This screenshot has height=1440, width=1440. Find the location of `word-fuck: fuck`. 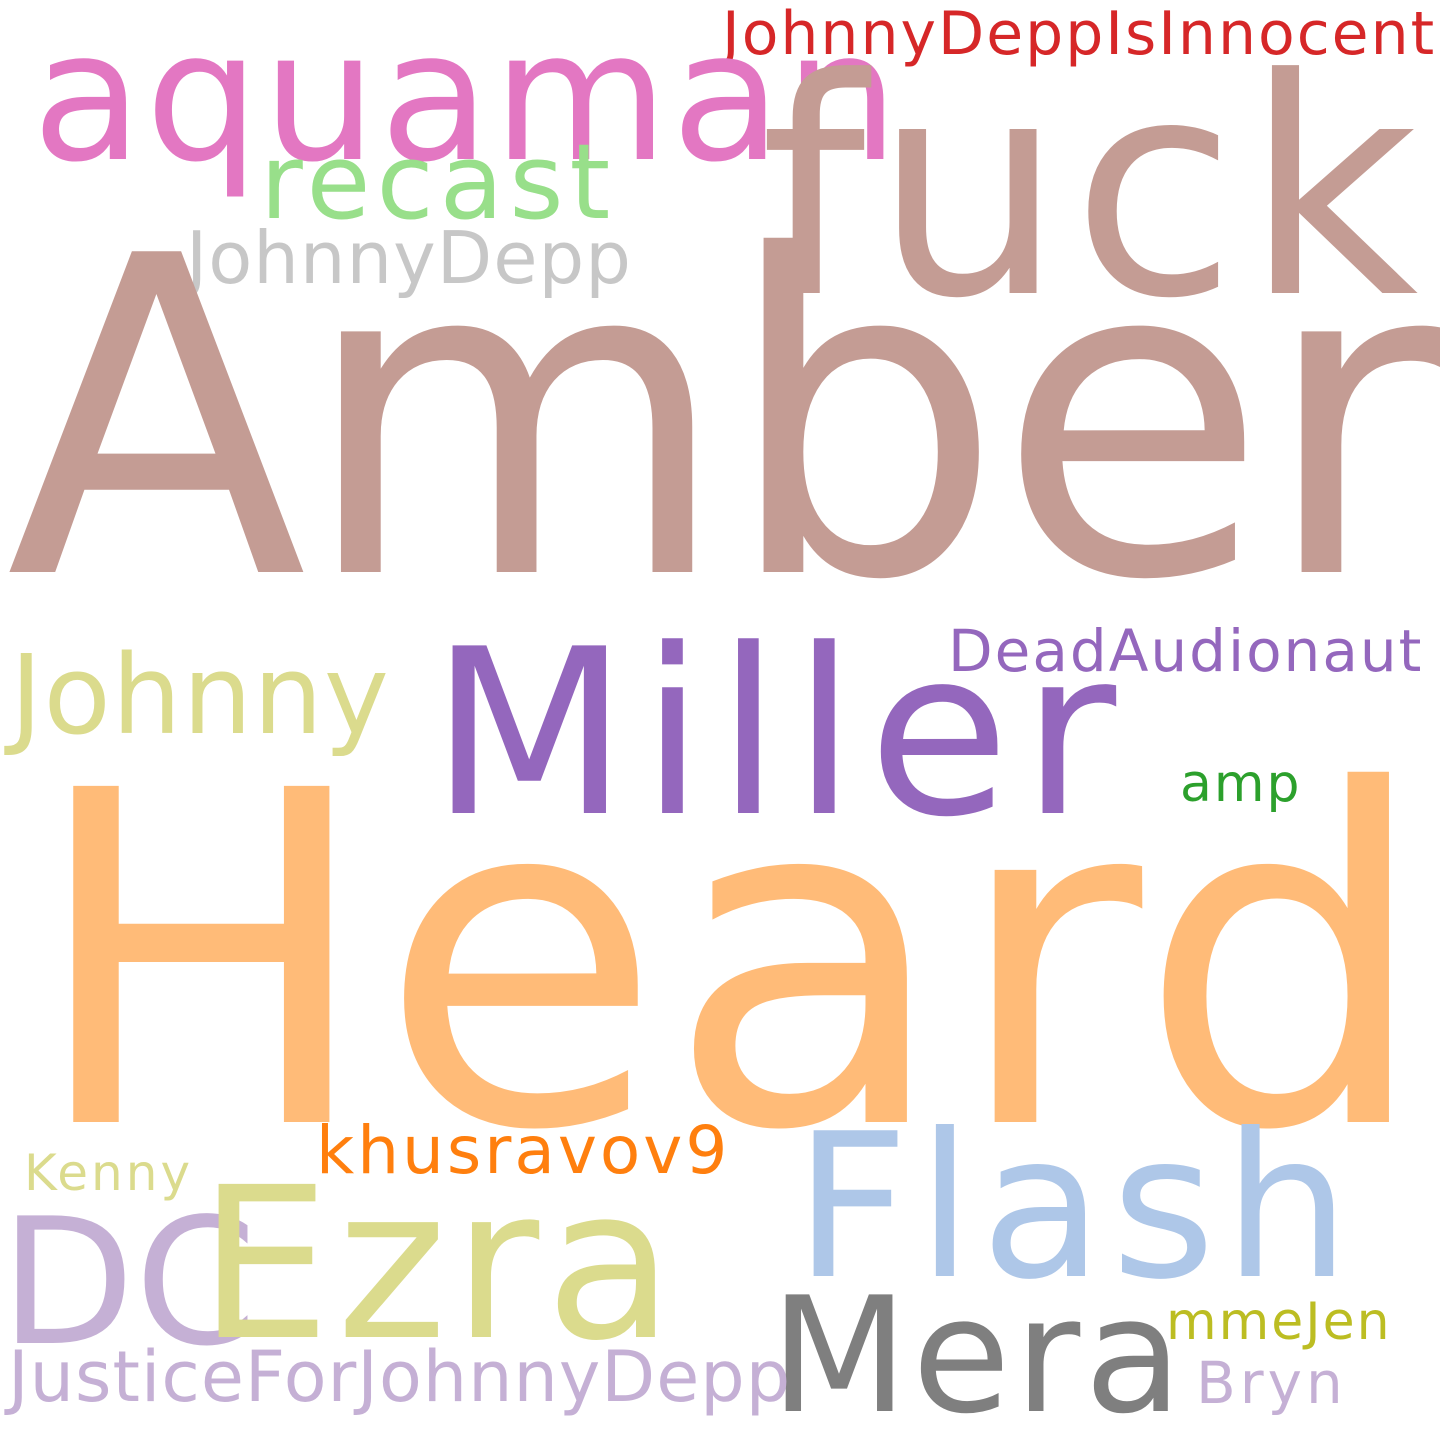

word-fuck: fuck is located at coordinates (1093, 189).